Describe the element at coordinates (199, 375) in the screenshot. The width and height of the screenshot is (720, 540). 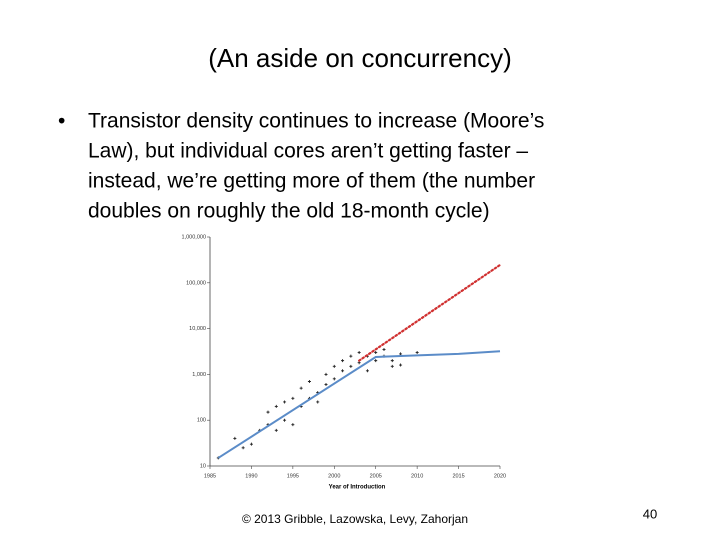
I see `y-tick-label: 1,000` at that location.